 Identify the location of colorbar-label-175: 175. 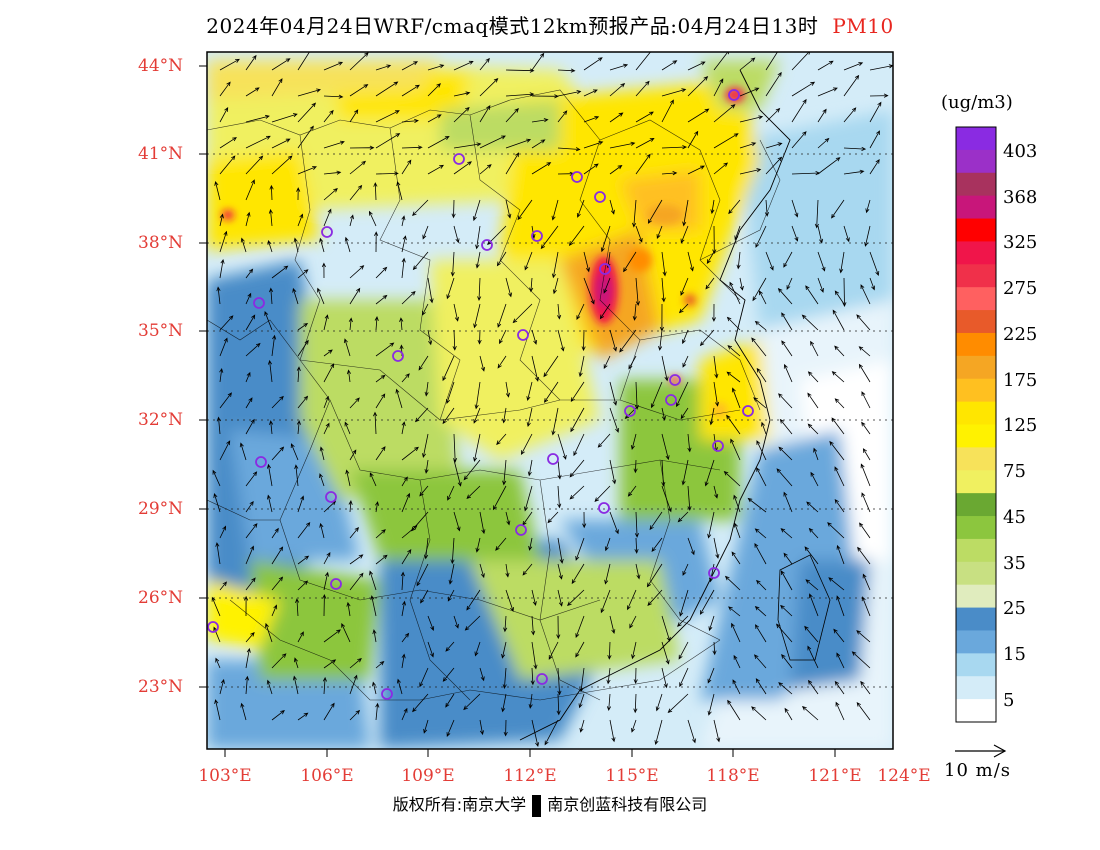
(1020, 380).